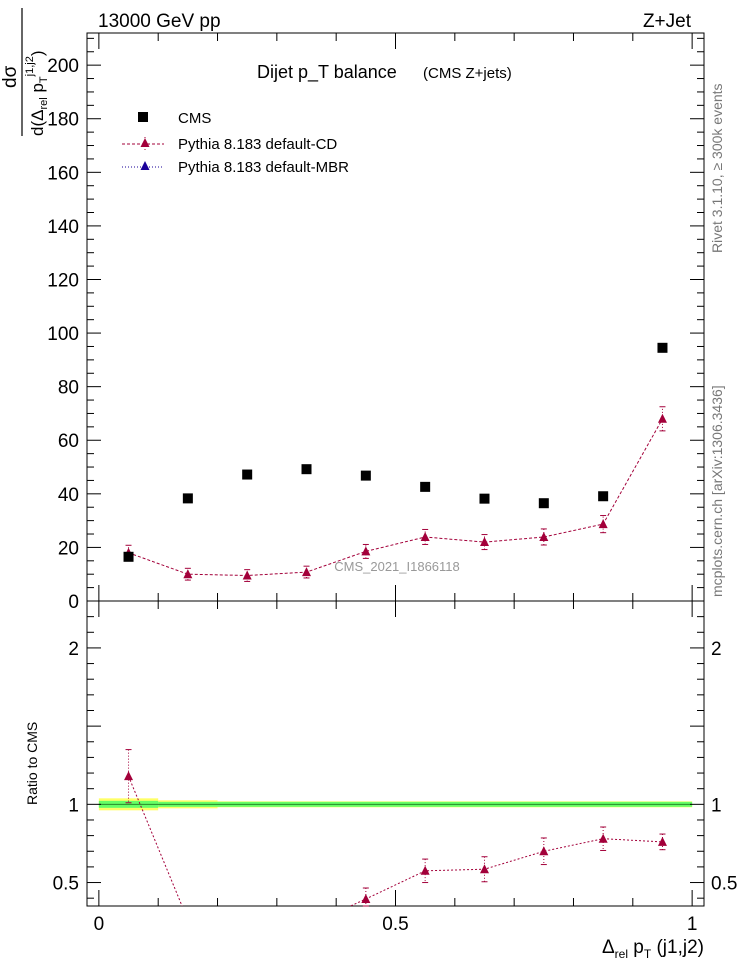  Describe the element at coordinates (63, 280) in the screenshot. I see `main-y-tick-label: 120` at that location.